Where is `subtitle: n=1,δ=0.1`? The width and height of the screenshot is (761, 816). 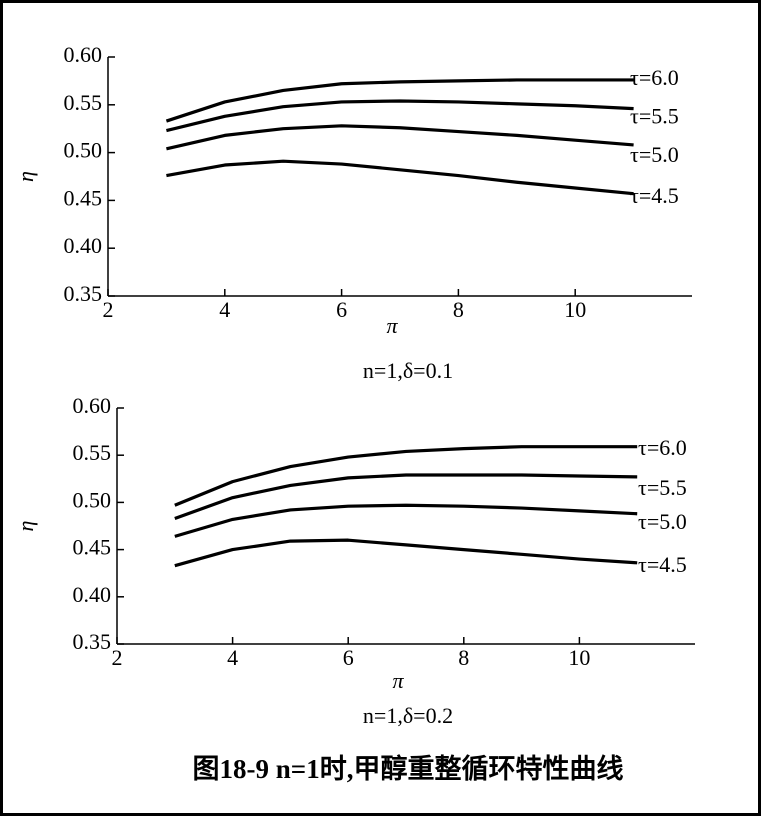 subtitle: n=1,δ=0.1 is located at coordinates (408, 370).